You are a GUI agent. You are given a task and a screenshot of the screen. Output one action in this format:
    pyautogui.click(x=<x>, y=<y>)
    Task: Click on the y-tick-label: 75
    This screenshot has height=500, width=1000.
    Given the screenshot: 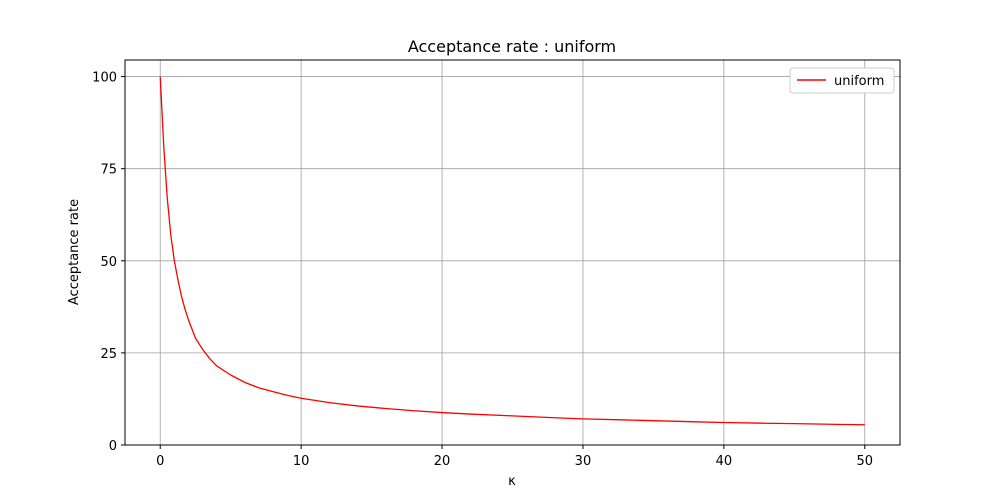 What is the action you would take?
    pyautogui.click(x=108, y=170)
    